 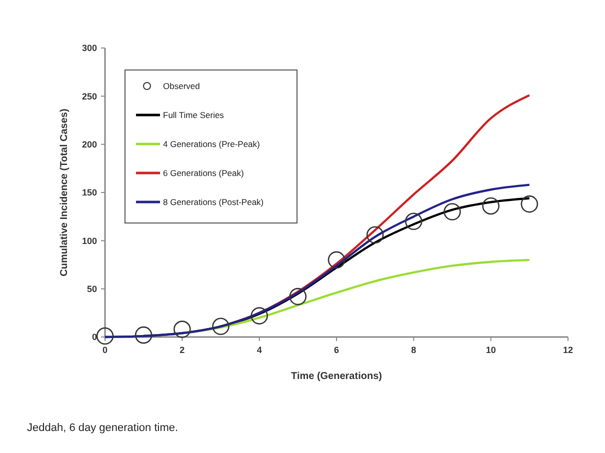 What do you see at coordinates (259, 350) in the screenshot?
I see `x-tick-label: 4` at bounding box center [259, 350].